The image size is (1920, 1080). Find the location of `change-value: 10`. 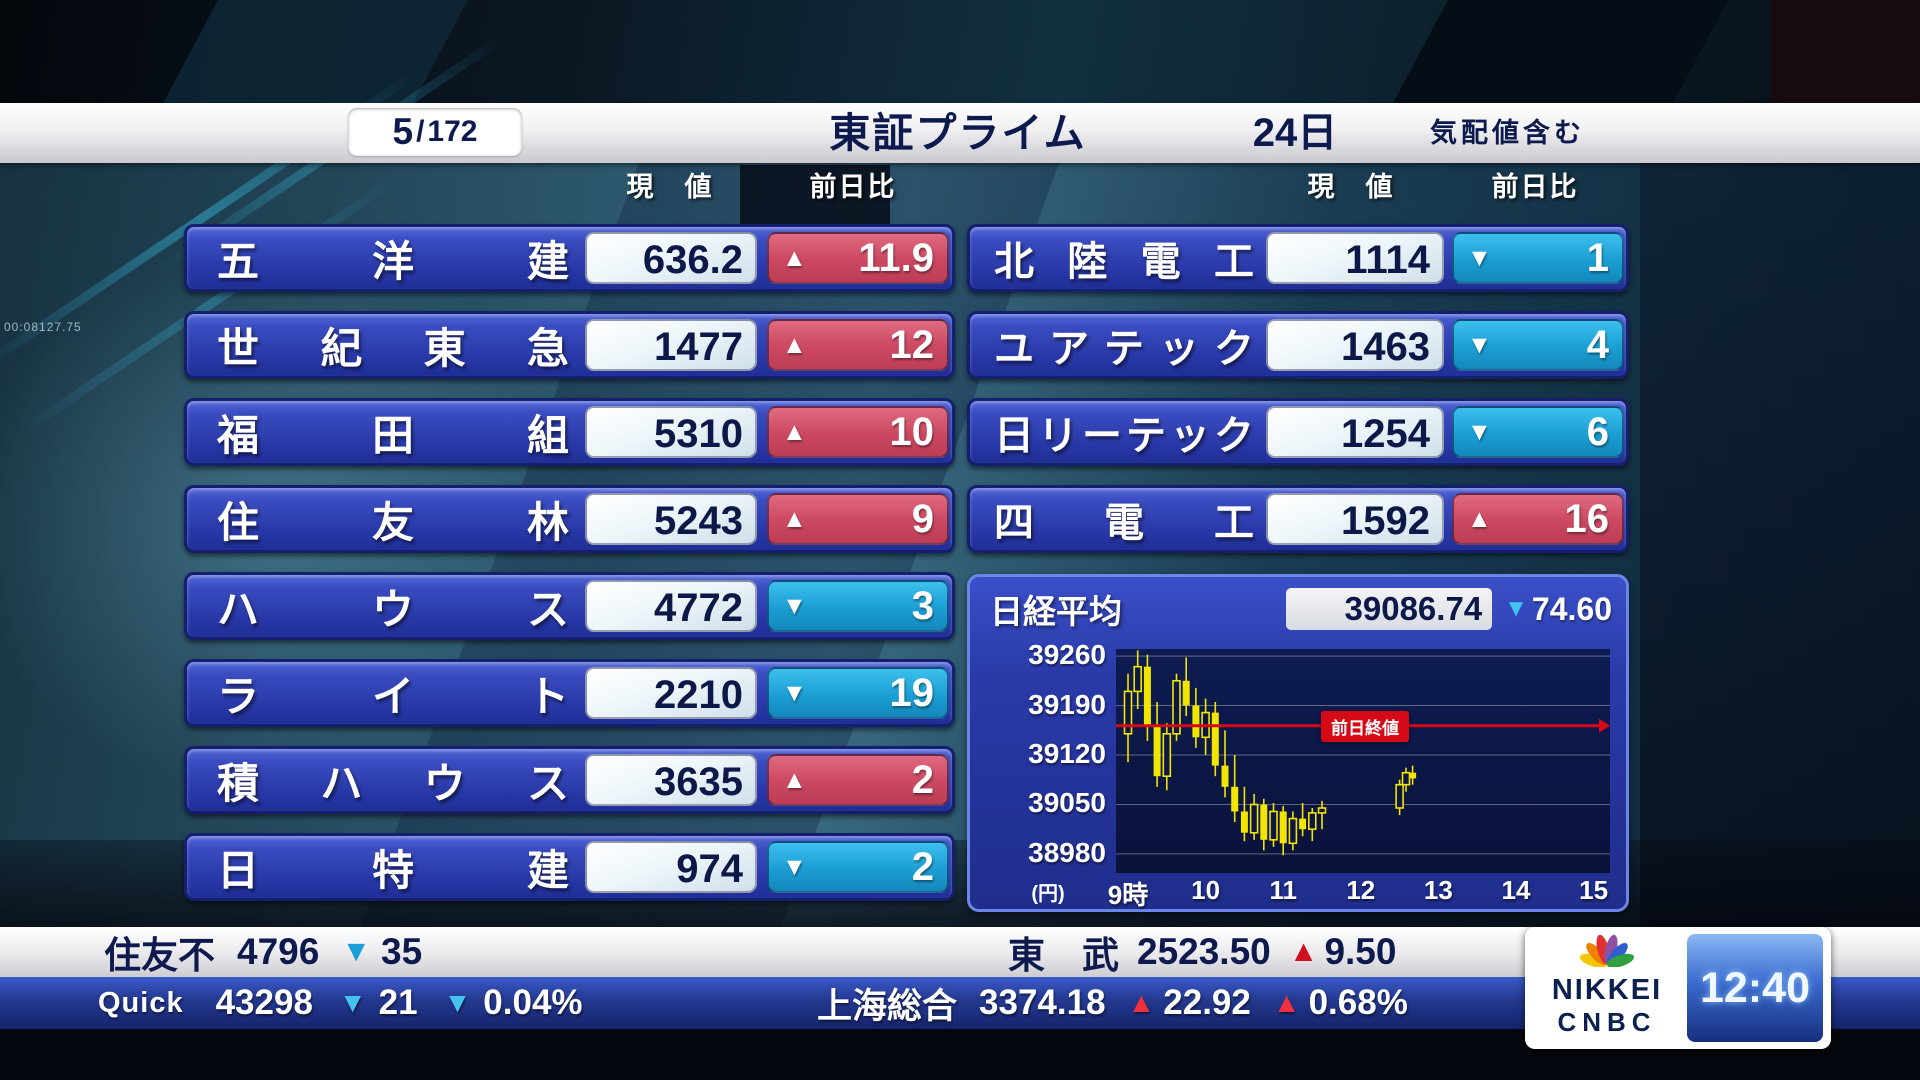

change-value: 10 is located at coordinates (912, 431).